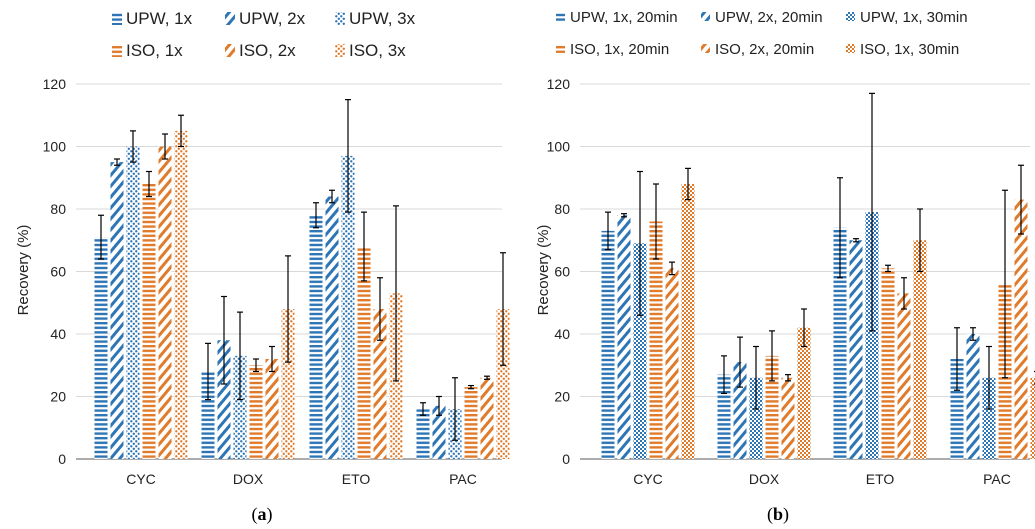 This screenshot has width=1035, height=529. I want to click on y-tick-label: 120, so click(559, 84).